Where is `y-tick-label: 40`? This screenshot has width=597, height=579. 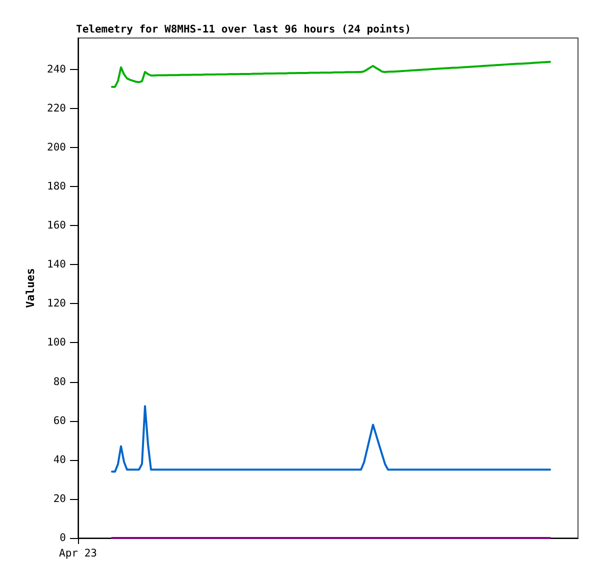
y-tick-label: 40 is located at coordinates (59, 460).